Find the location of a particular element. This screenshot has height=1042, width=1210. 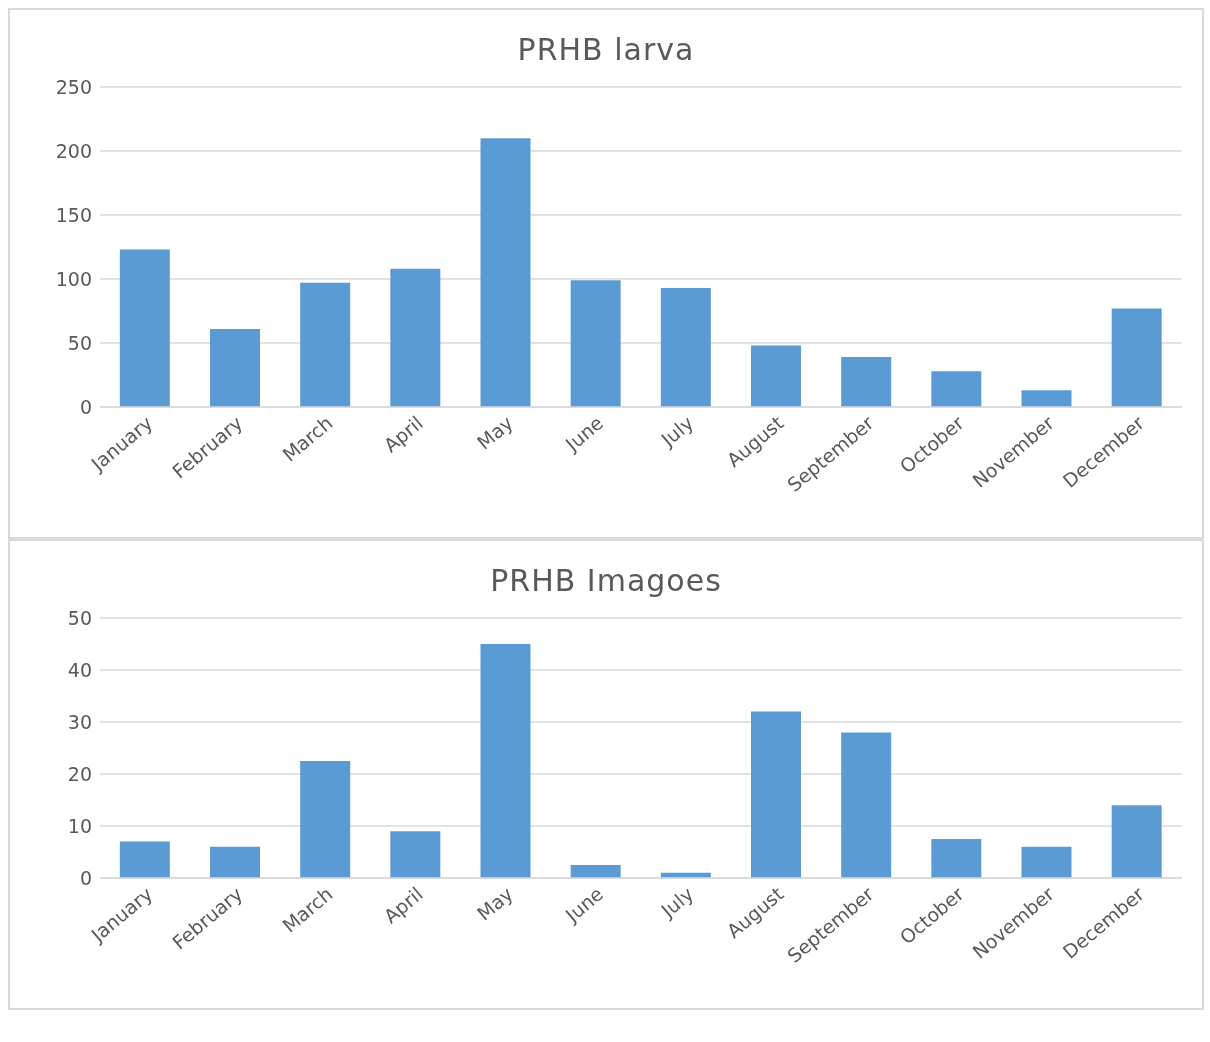

chart-title: PRHB Imagoes is located at coordinates (606, 580).